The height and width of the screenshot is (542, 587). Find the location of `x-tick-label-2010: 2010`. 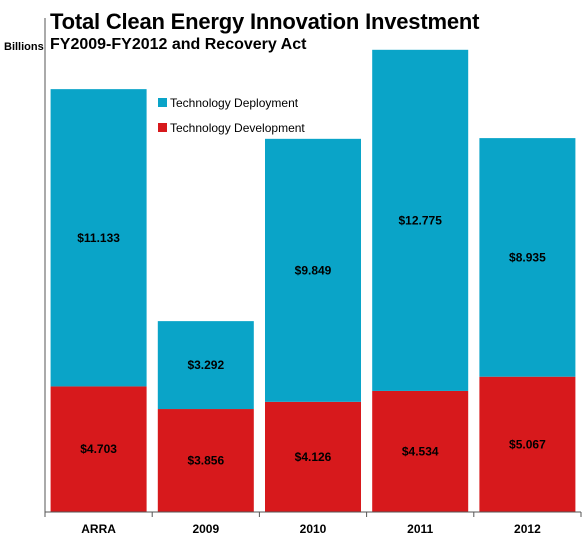

x-tick-label-2010: 2010 is located at coordinates (313, 529).